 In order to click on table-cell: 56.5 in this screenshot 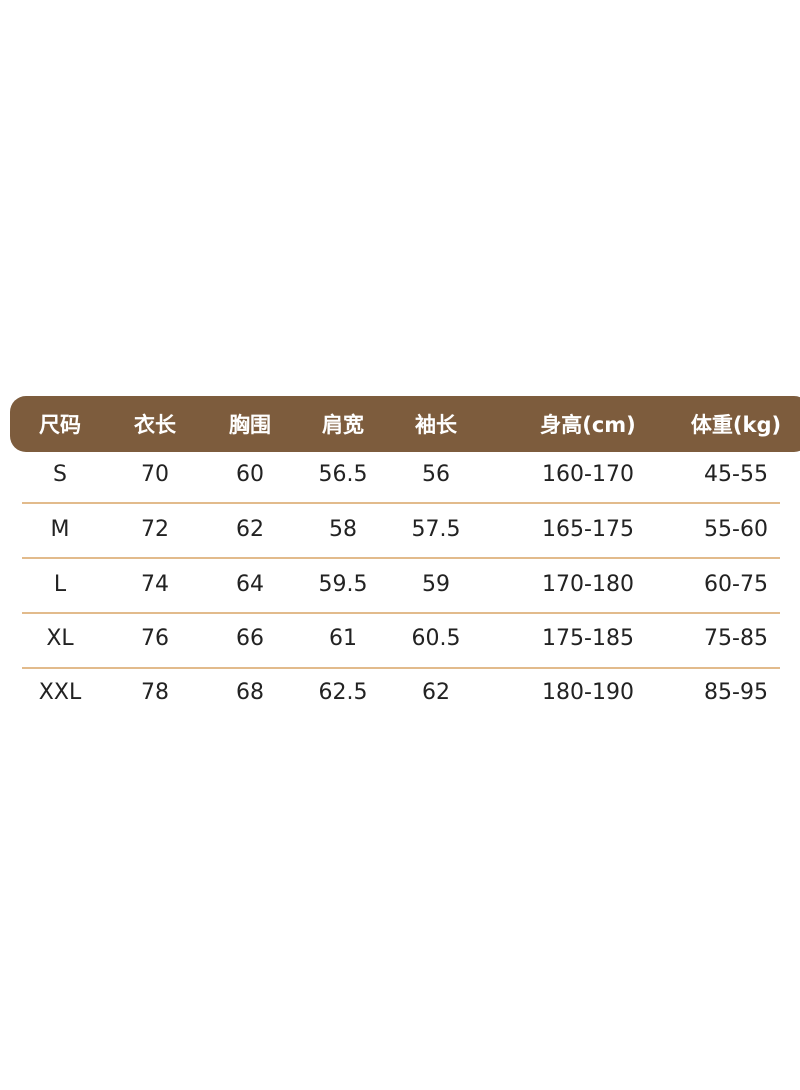, I will do `click(343, 474)`.